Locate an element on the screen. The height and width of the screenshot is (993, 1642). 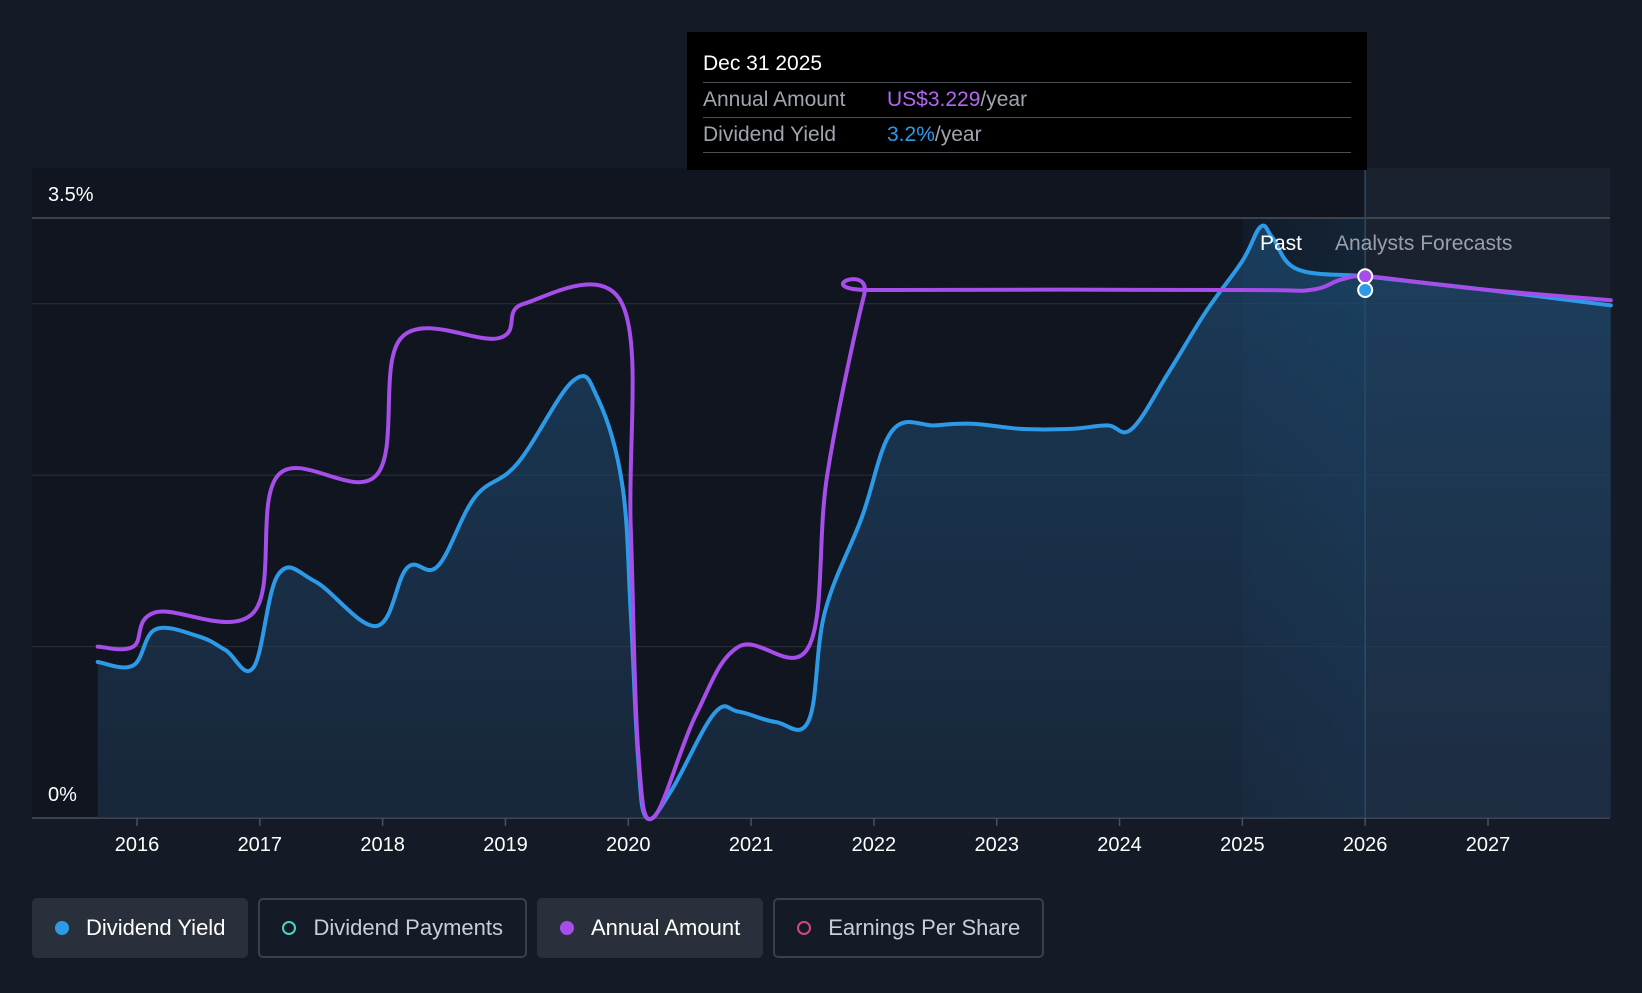
tooltip-value: US$3.229 is located at coordinates (934, 99).